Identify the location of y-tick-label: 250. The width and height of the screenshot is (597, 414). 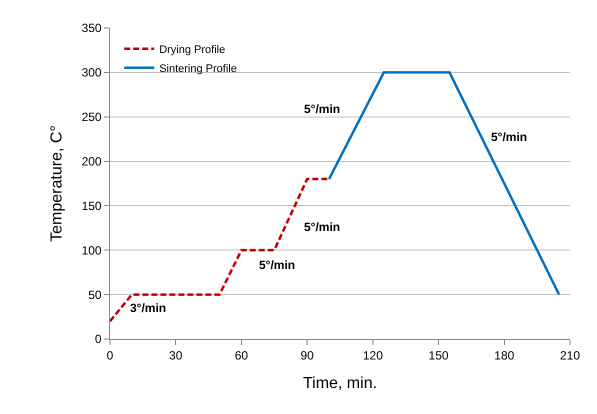
(92, 117).